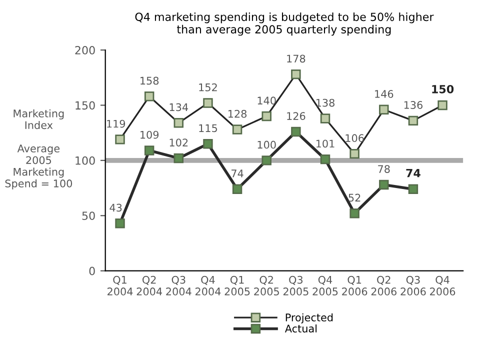 The width and height of the screenshot is (490, 345). What do you see at coordinates (85, 50) in the screenshot?
I see `y-tick-label: 200` at bounding box center [85, 50].